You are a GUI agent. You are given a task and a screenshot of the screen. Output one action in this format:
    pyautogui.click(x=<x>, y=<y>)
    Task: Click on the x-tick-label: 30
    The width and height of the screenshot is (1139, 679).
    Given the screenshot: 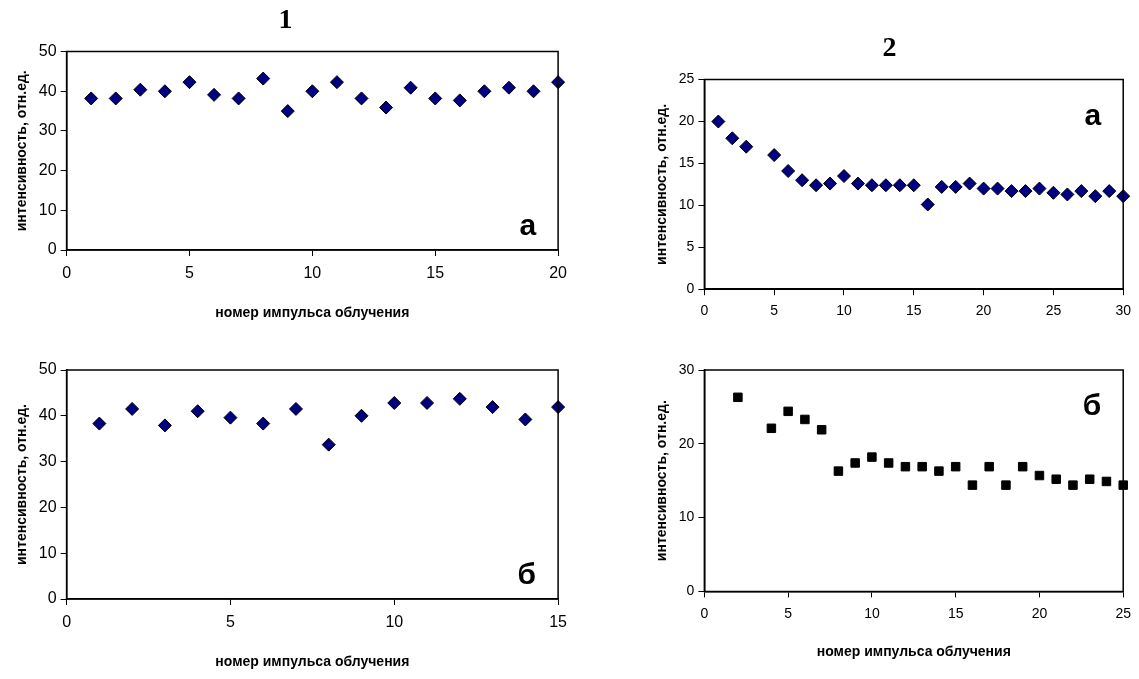 What is the action you would take?
    pyautogui.click(x=1123, y=310)
    